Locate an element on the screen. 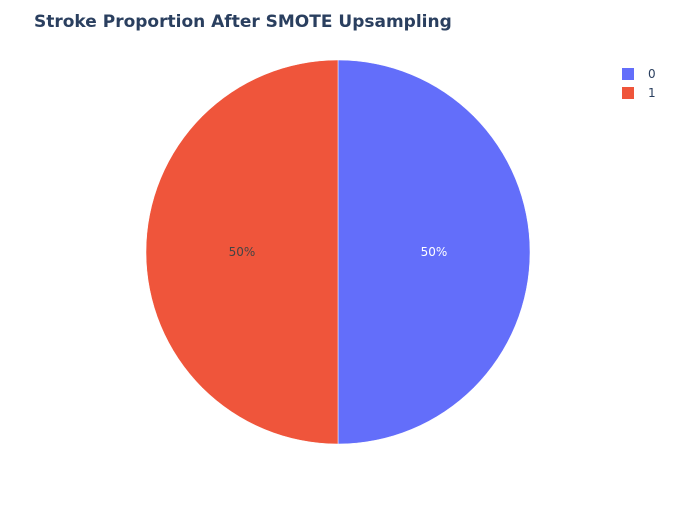 The image size is (676, 525). legend-item-1: 1 is located at coordinates (639, 93).